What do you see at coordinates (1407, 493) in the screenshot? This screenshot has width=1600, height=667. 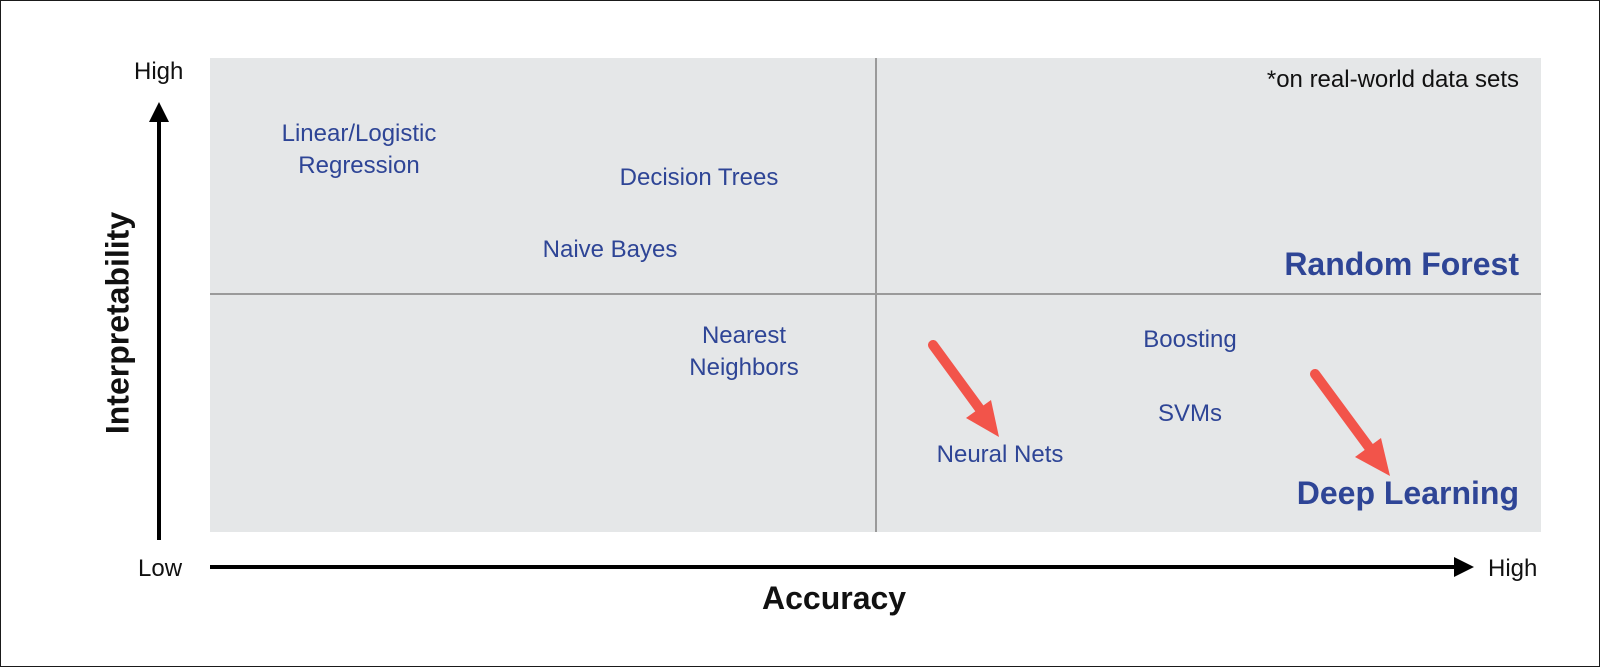 I see `label-deep-learning: Deep Learning` at bounding box center [1407, 493].